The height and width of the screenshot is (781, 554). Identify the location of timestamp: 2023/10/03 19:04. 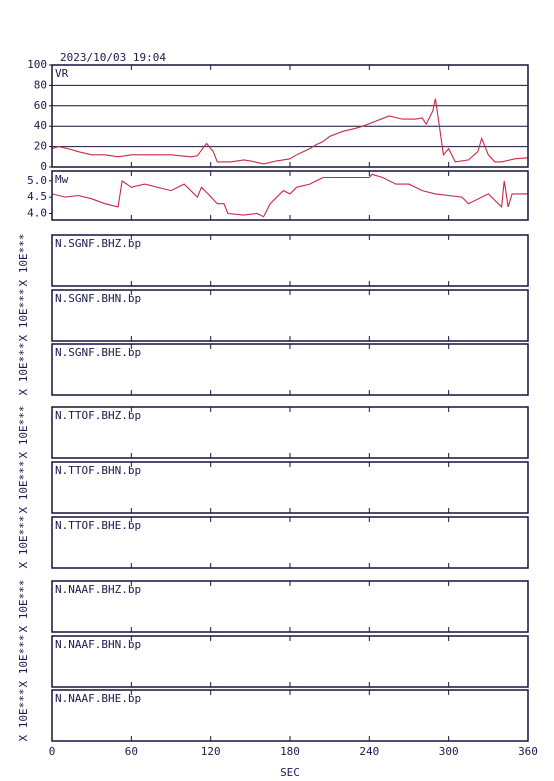
(113, 57).